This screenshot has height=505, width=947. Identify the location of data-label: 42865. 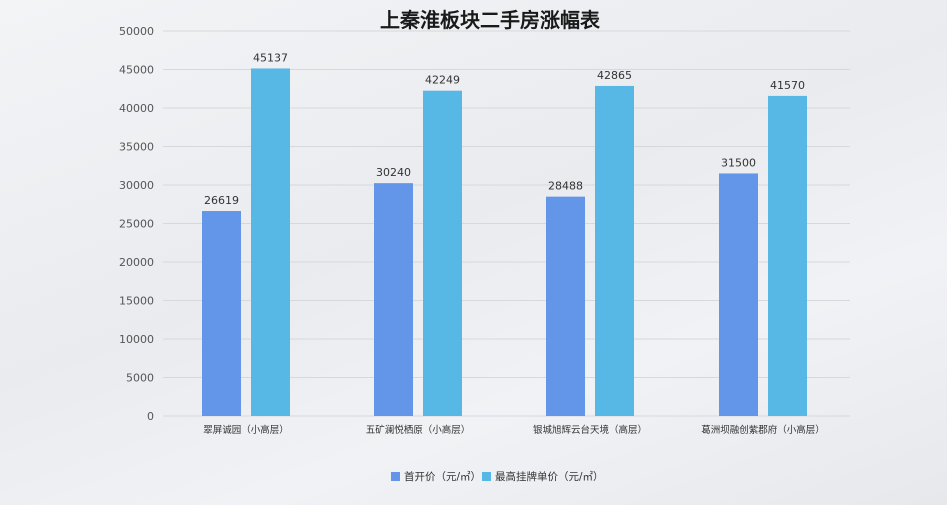
(614, 75).